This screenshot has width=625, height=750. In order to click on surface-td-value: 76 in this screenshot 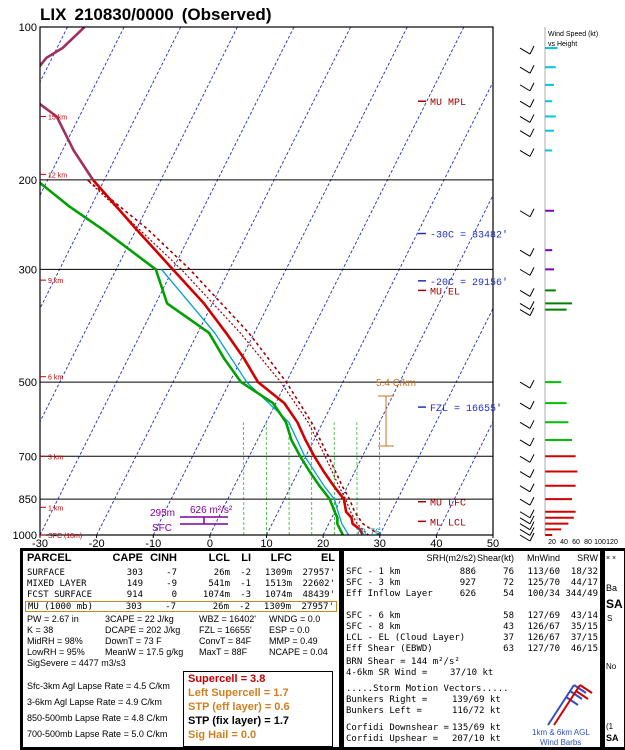, I will do `click(361, 532)`.